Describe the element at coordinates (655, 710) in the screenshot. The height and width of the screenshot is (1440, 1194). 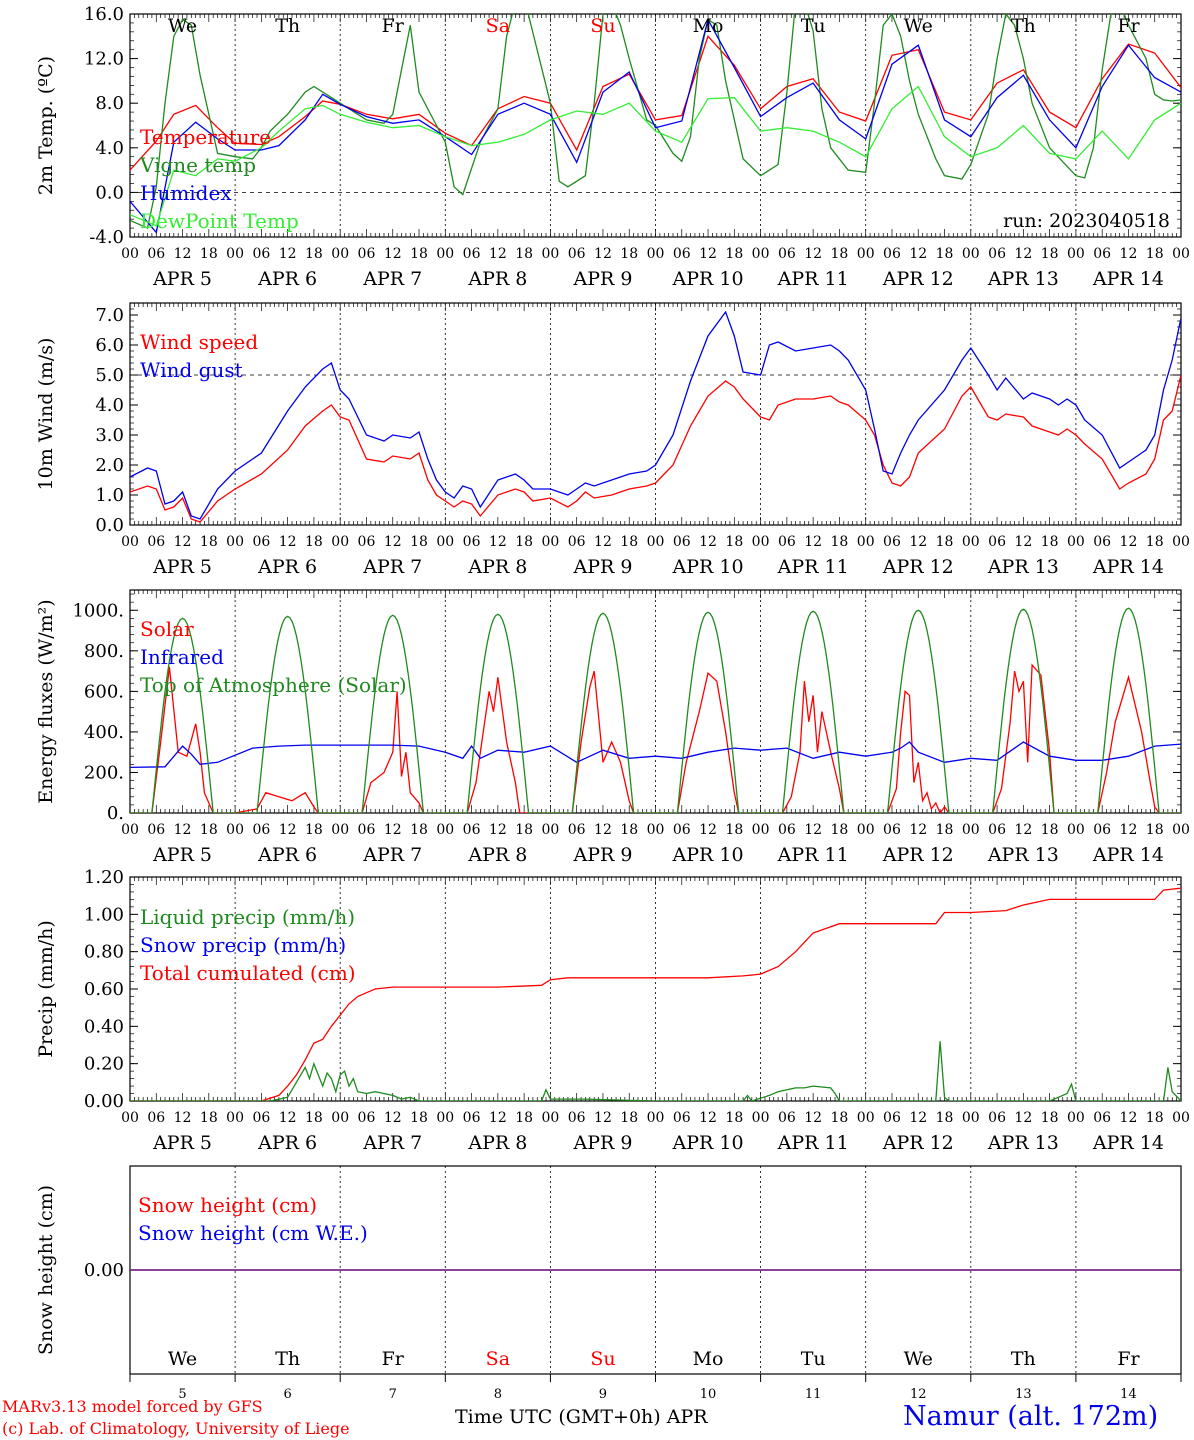
I see `series-top-of-atmosphere-solar-` at that location.